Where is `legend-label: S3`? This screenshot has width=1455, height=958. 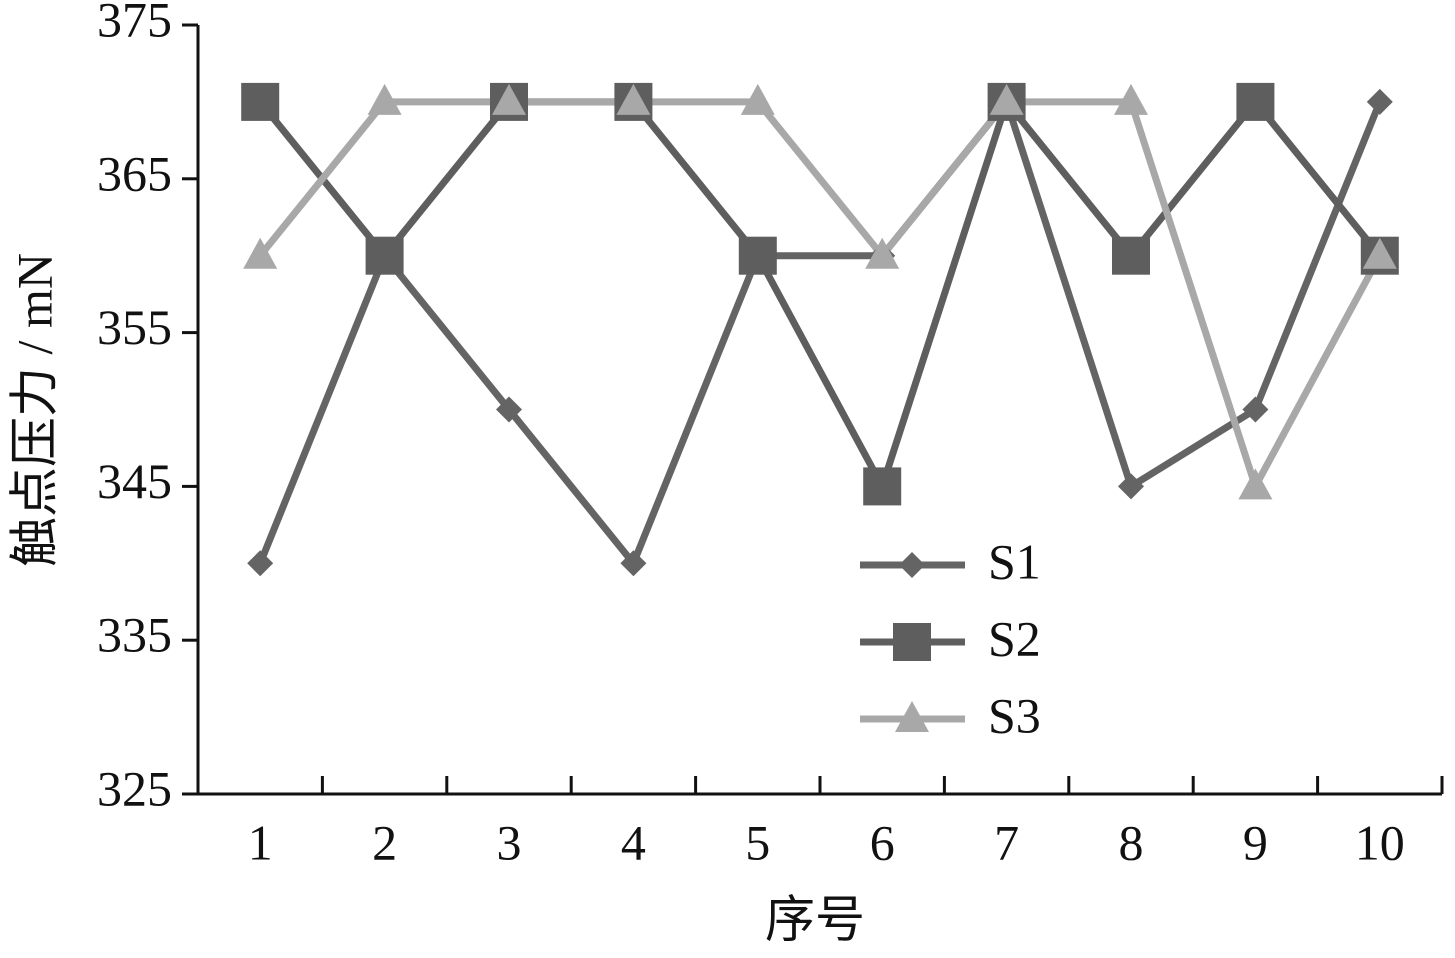 legend-label: S3 is located at coordinates (1014, 715).